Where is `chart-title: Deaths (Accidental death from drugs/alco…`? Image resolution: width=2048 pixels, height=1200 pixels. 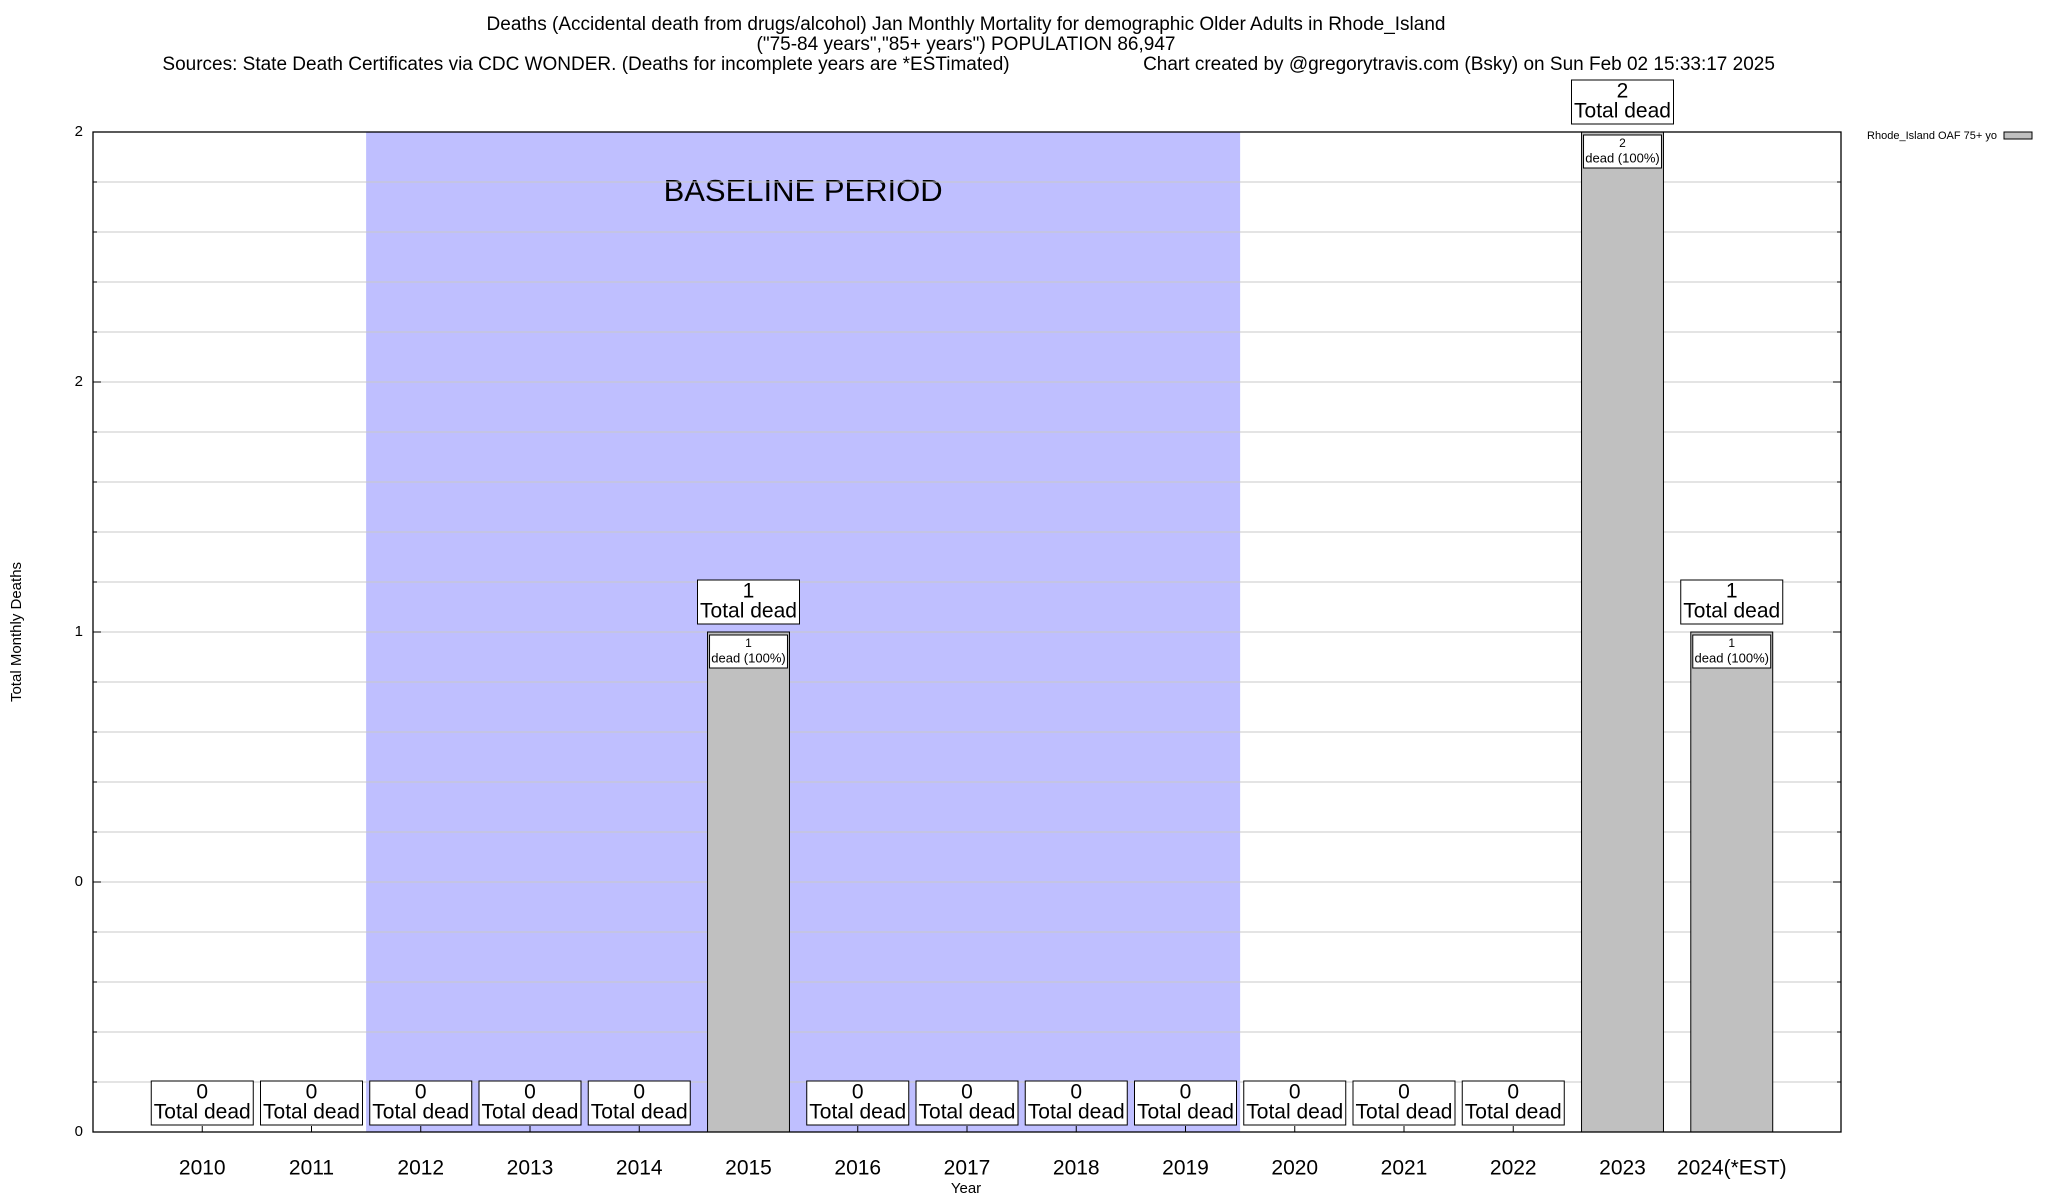 chart-title: Deaths (Accidental death from drugs/alco… is located at coordinates (966, 24).